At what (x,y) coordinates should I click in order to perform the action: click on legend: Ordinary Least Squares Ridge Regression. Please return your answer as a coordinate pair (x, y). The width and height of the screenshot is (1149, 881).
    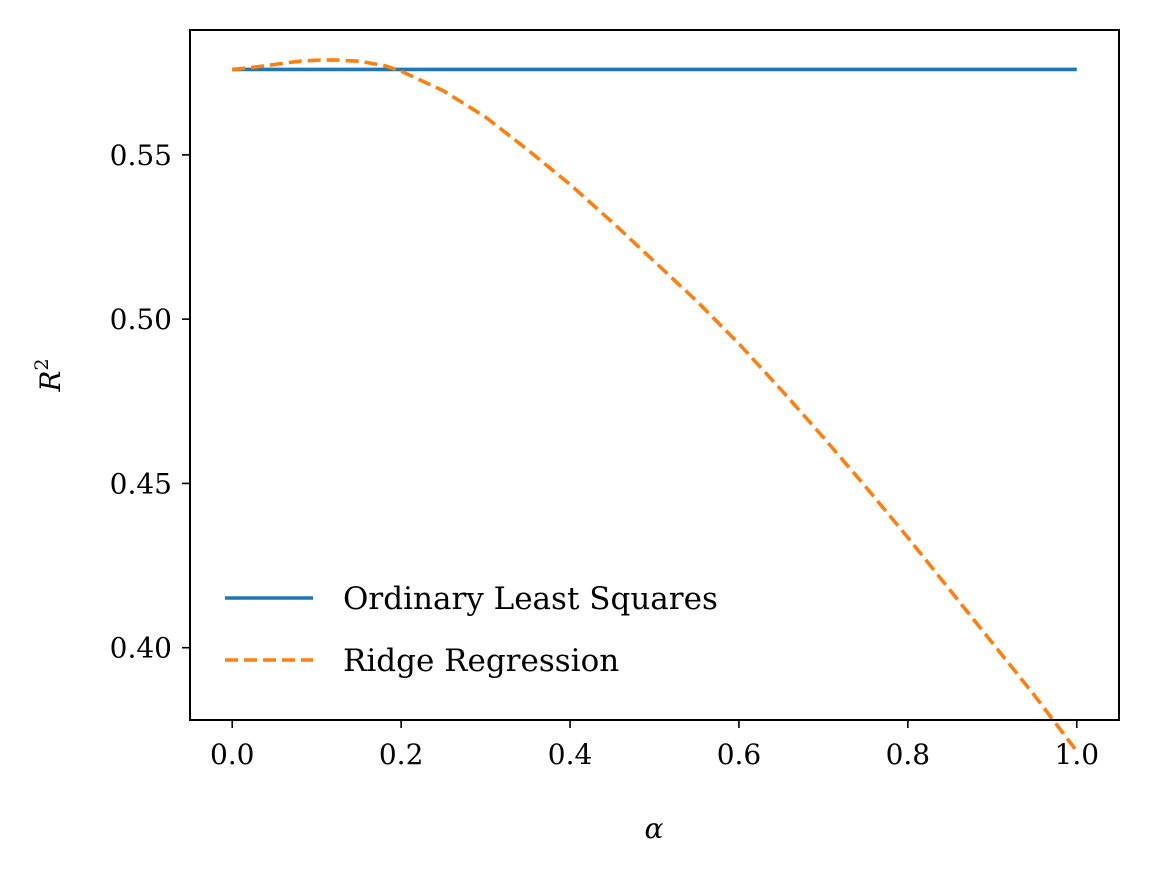
    Looking at the image, I should click on (471, 630).